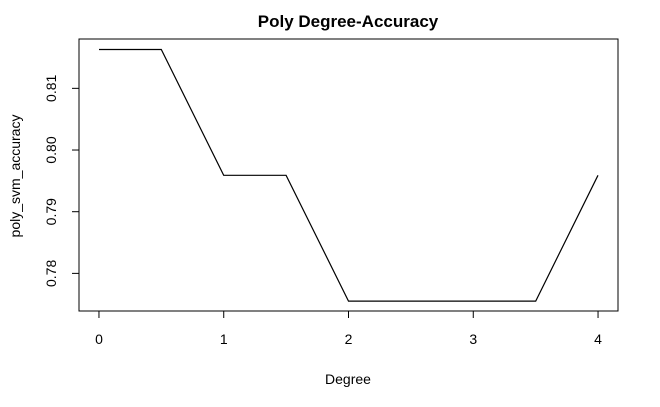 This screenshot has width=660, height=407. What do you see at coordinates (15, 176) in the screenshot?
I see `y-axis-label: poly_svm_accuracy` at bounding box center [15, 176].